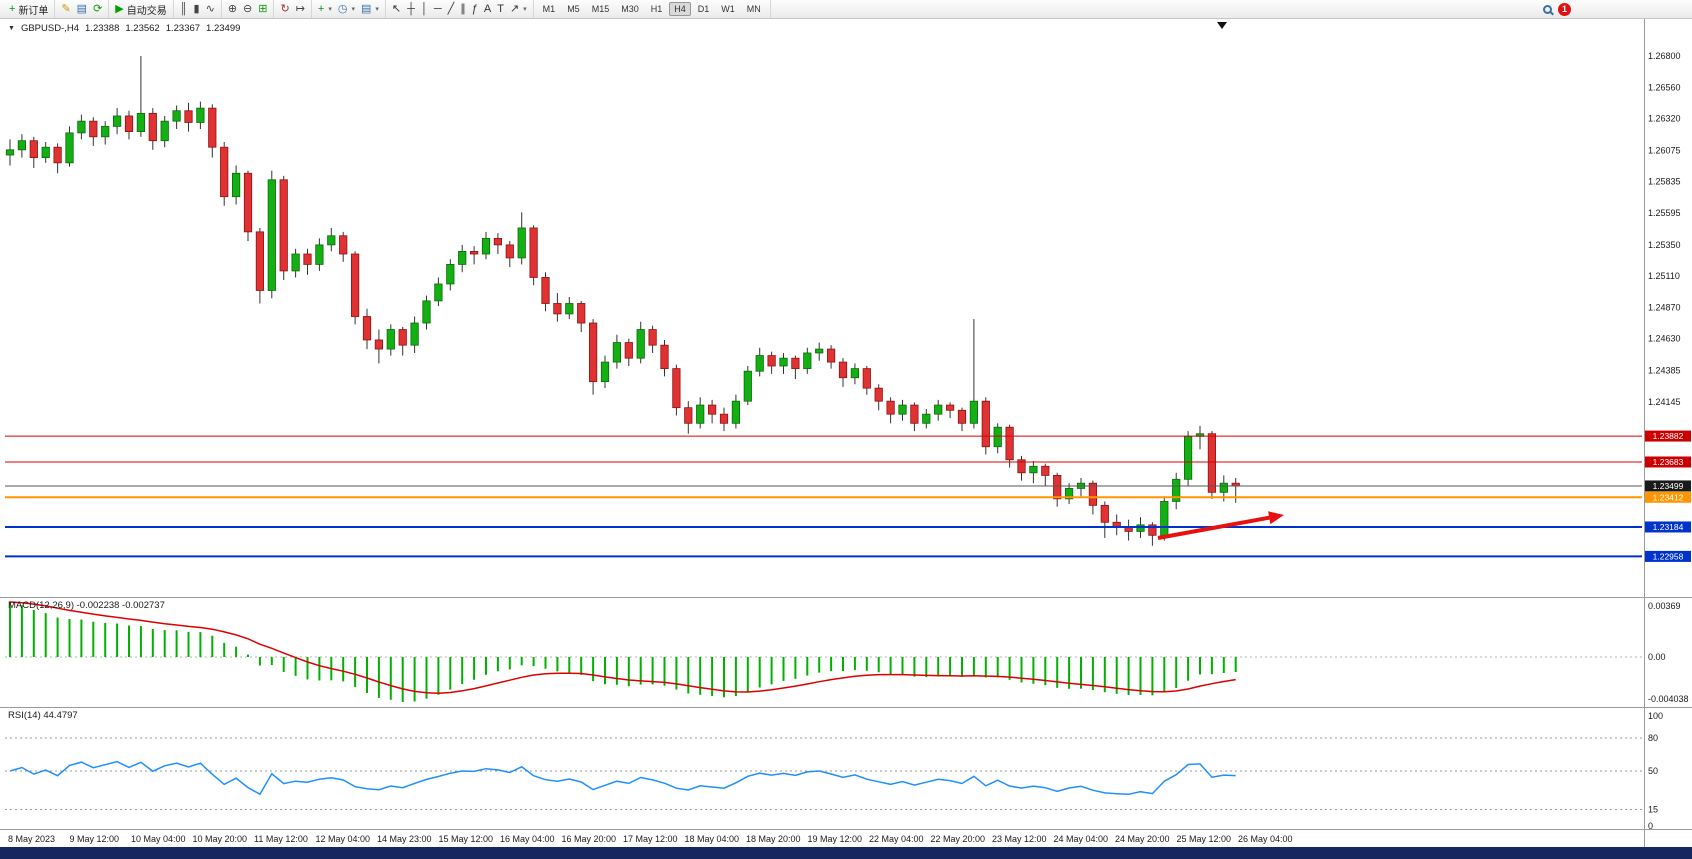 This screenshot has height=859, width=1692. Describe the element at coordinates (1222, 25) in the screenshot. I see `price-shift-marker` at that location.